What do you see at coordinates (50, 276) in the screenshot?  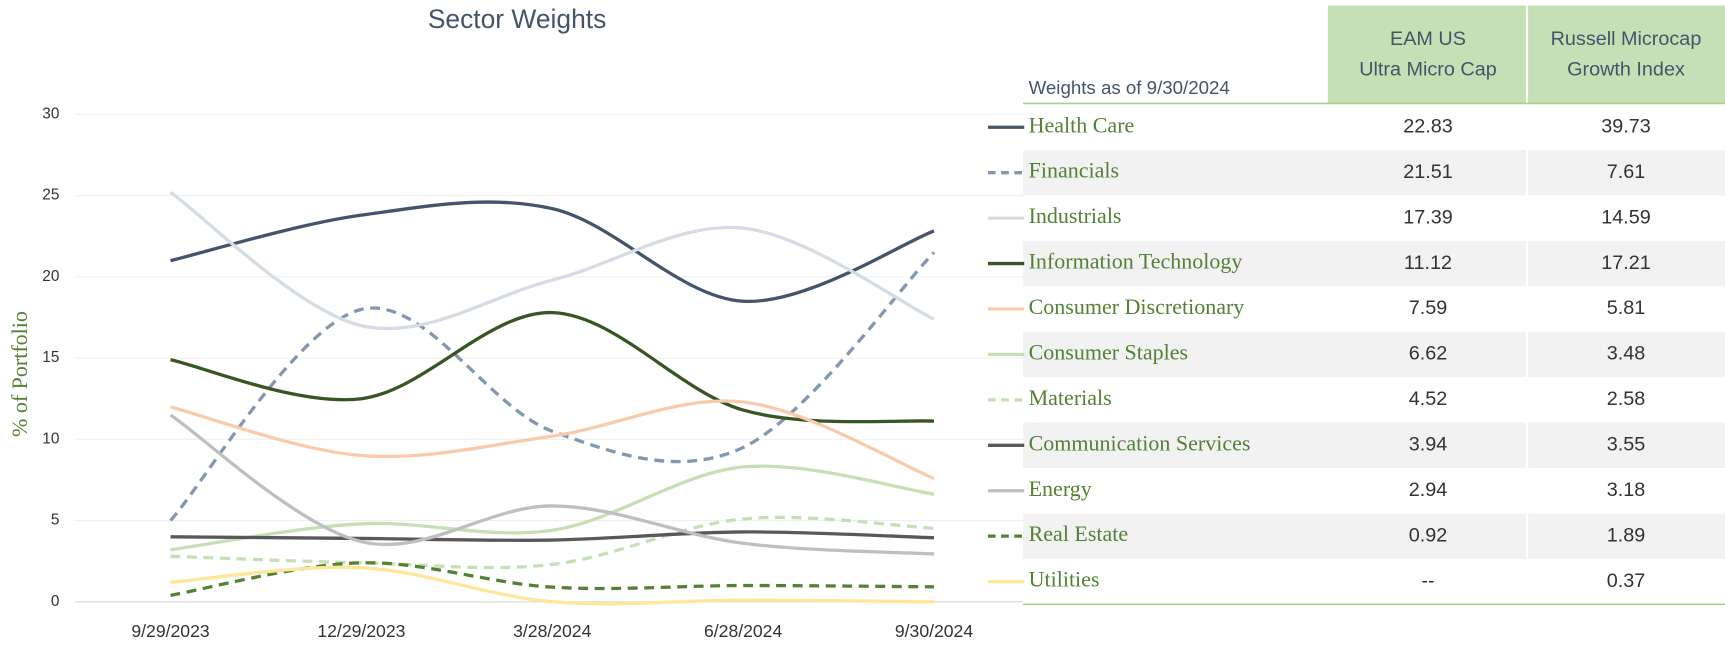 I see `y-tick-label: 20` at bounding box center [50, 276].